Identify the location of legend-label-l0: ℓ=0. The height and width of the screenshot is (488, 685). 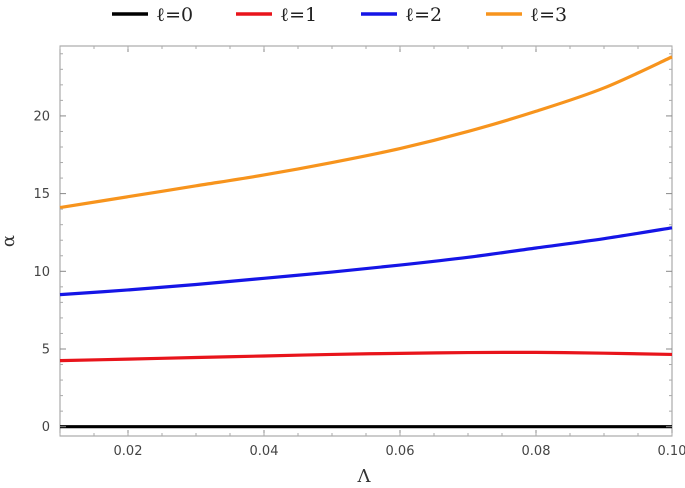
(174, 15).